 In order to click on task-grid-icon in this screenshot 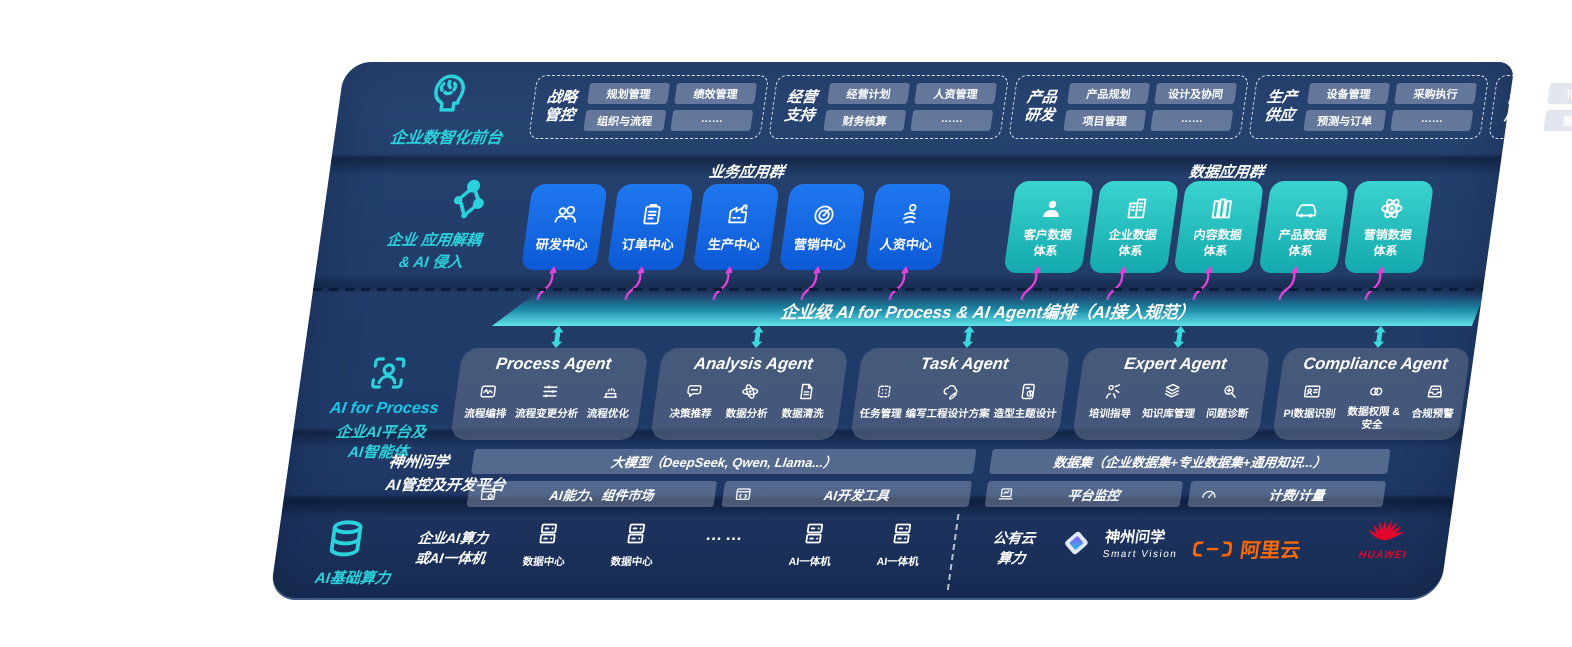, I will do `click(884, 391)`.